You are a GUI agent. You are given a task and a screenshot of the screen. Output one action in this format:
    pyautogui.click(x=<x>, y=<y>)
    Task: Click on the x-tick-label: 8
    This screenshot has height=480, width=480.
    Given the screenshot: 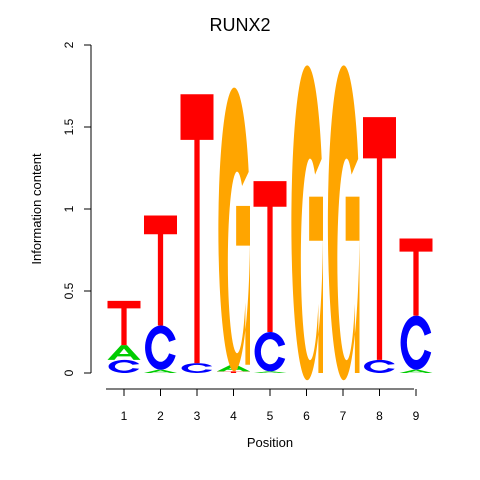 What is the action you would take?
    pyautogui.click(x=379, y=416)
    